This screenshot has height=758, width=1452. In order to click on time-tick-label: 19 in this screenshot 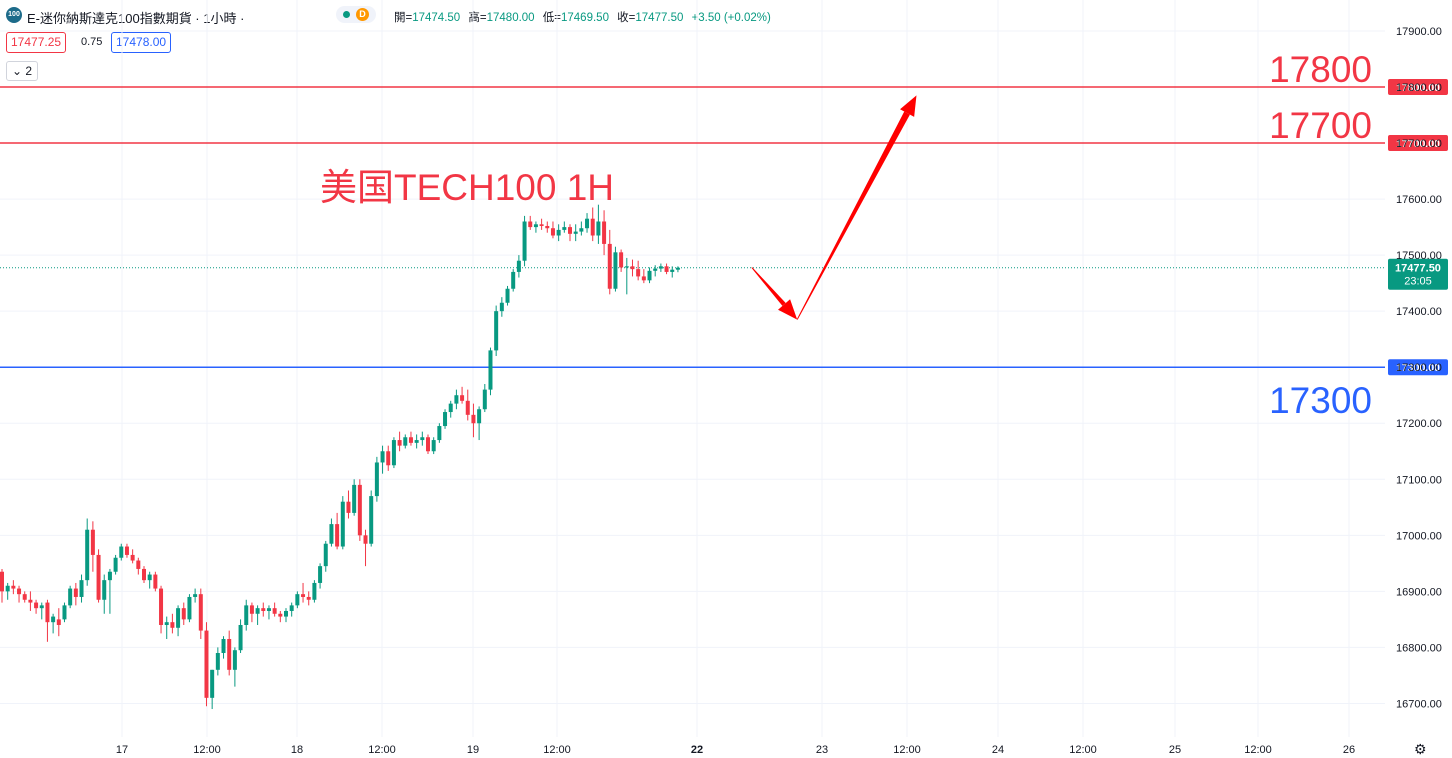, I will do `click(473, 750)`.